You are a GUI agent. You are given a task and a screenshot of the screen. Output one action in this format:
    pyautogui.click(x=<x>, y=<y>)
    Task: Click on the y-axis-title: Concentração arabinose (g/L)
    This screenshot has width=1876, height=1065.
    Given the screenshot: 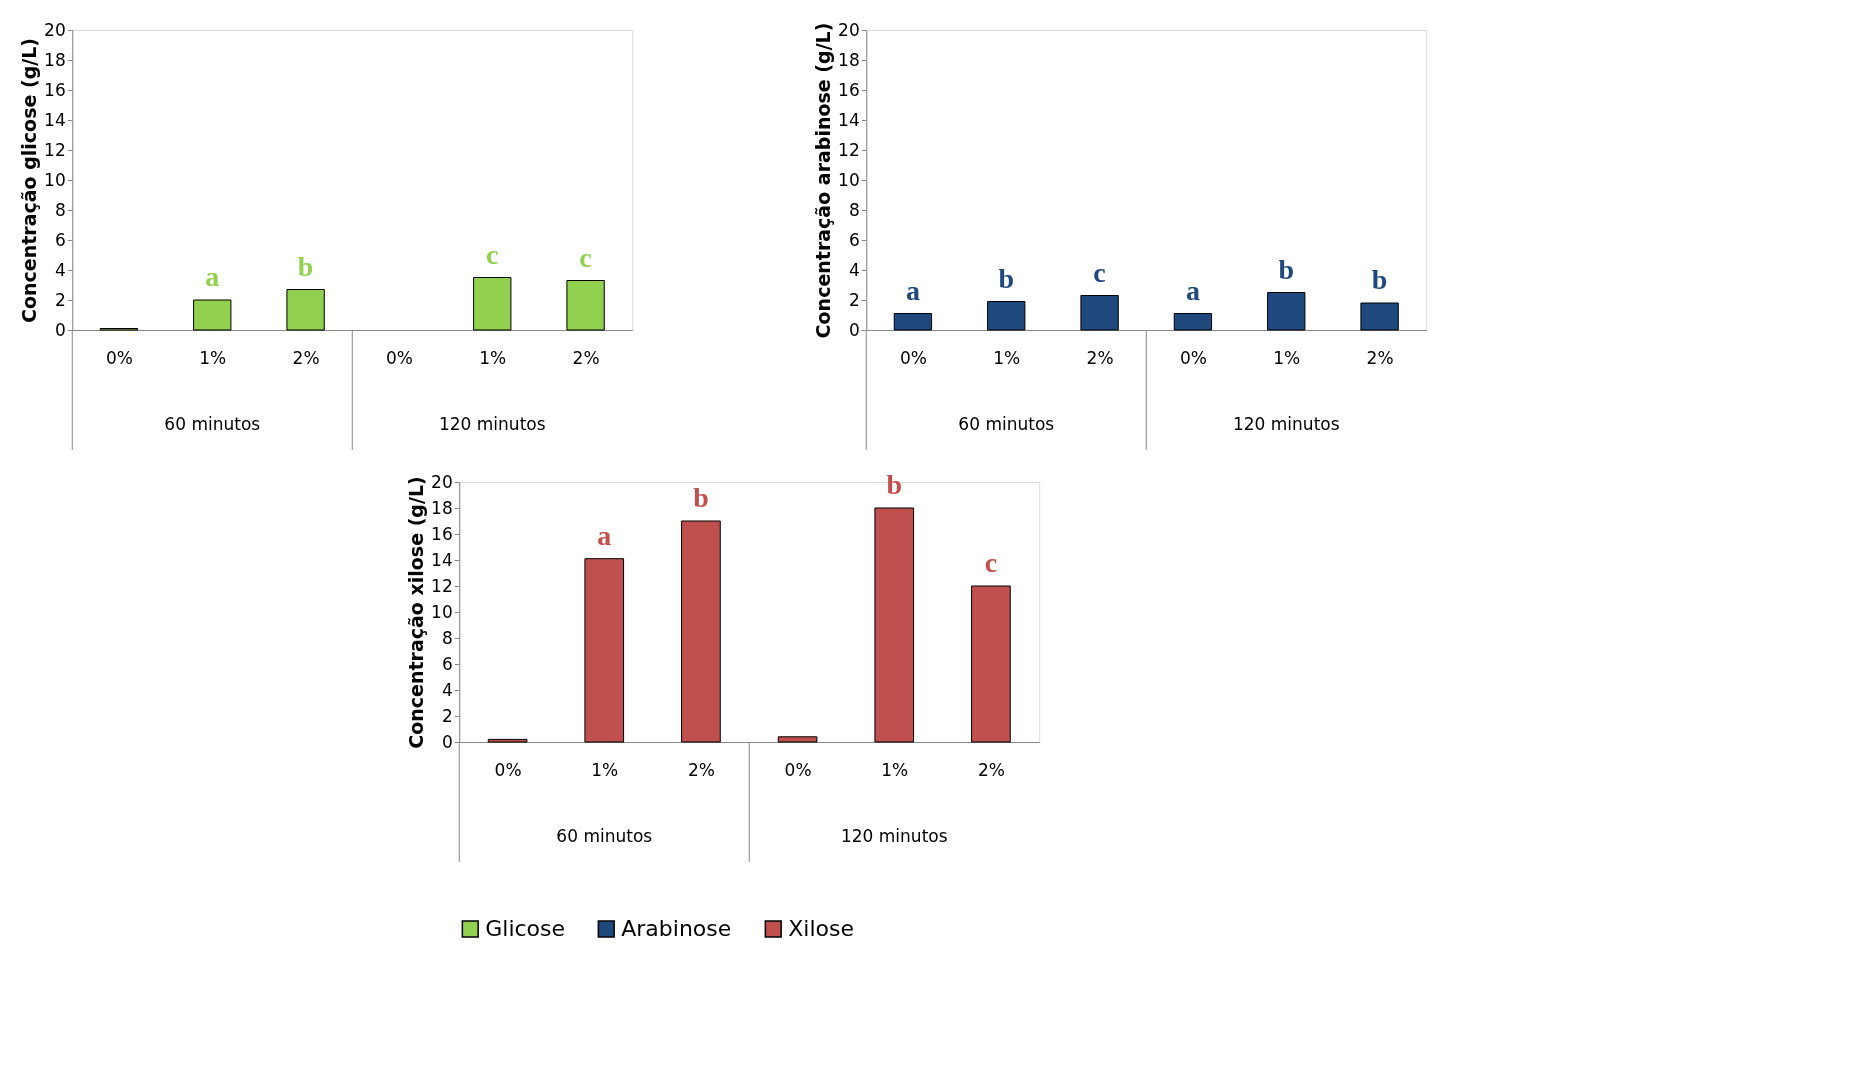 What is the action you would take?
    pyautogui.click(x=823, y=180)
    